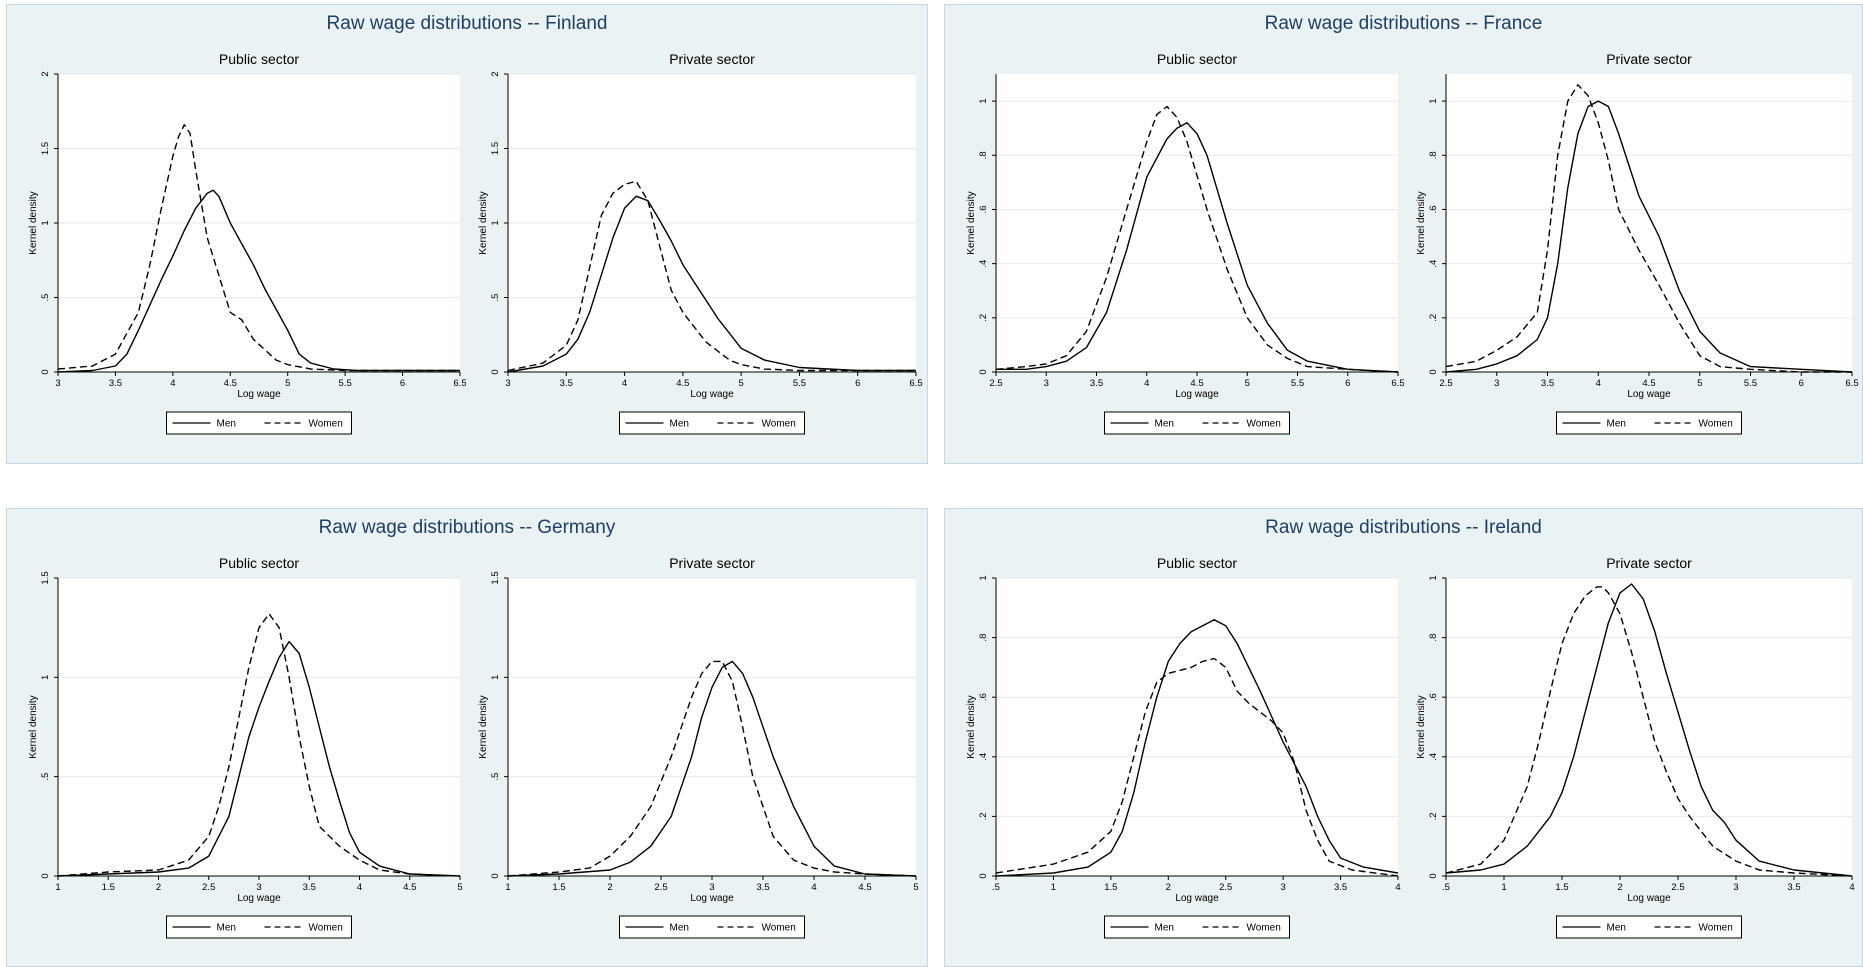  What do you see at coordinates (1433, 318) in the screenshot?
I see `y-tick-label: .2` at bounding box center [1433, 318].